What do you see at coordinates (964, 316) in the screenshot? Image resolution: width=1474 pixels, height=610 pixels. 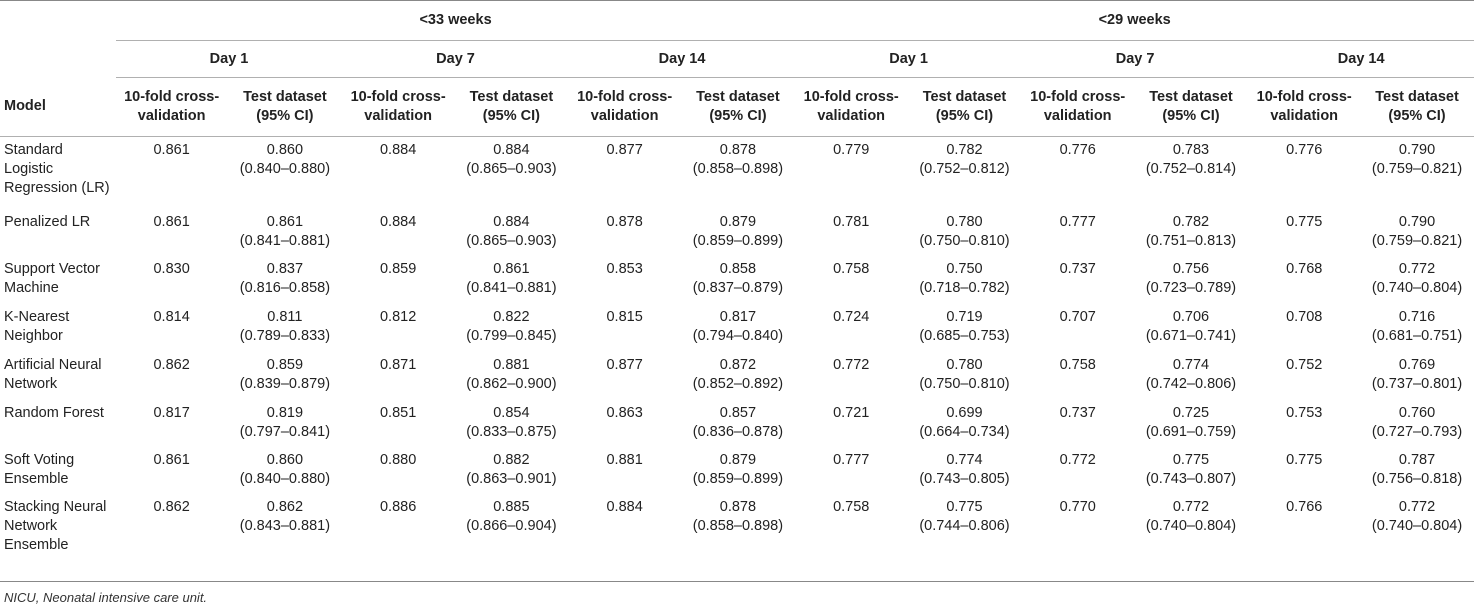 I see `test-auc-value: 0.719` at bounding box center [964, 316].